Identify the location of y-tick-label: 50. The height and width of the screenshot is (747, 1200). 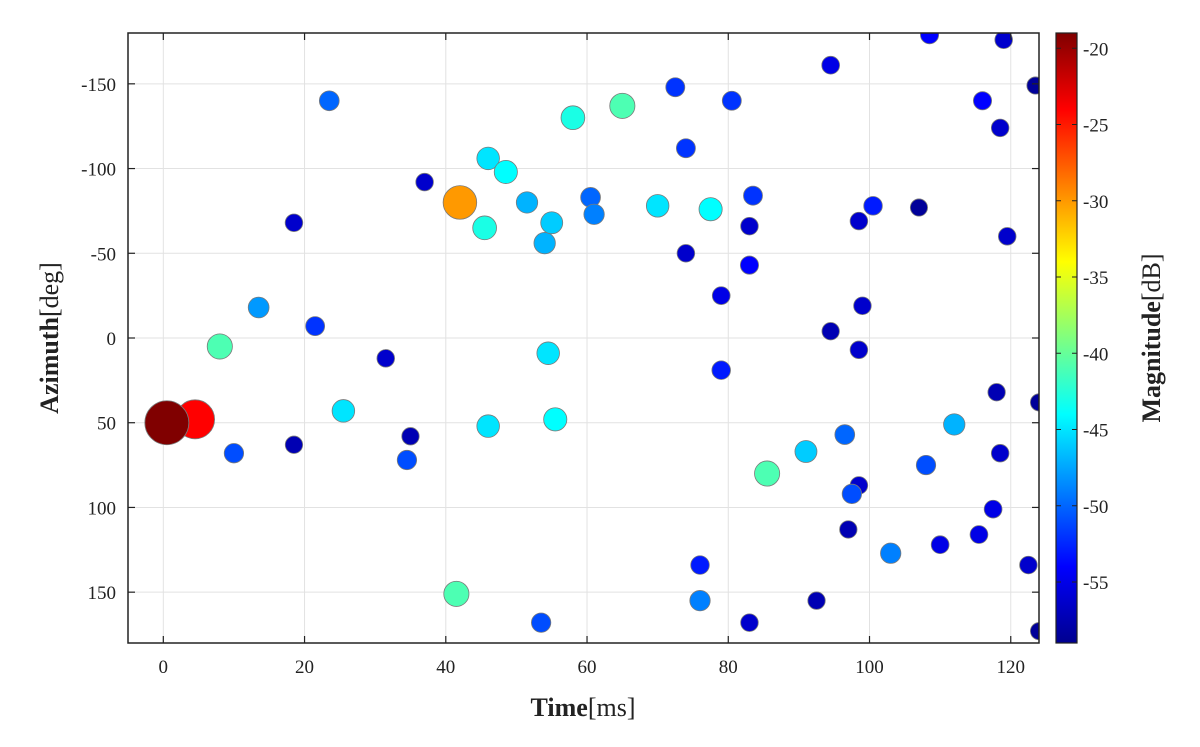
(106, 424).